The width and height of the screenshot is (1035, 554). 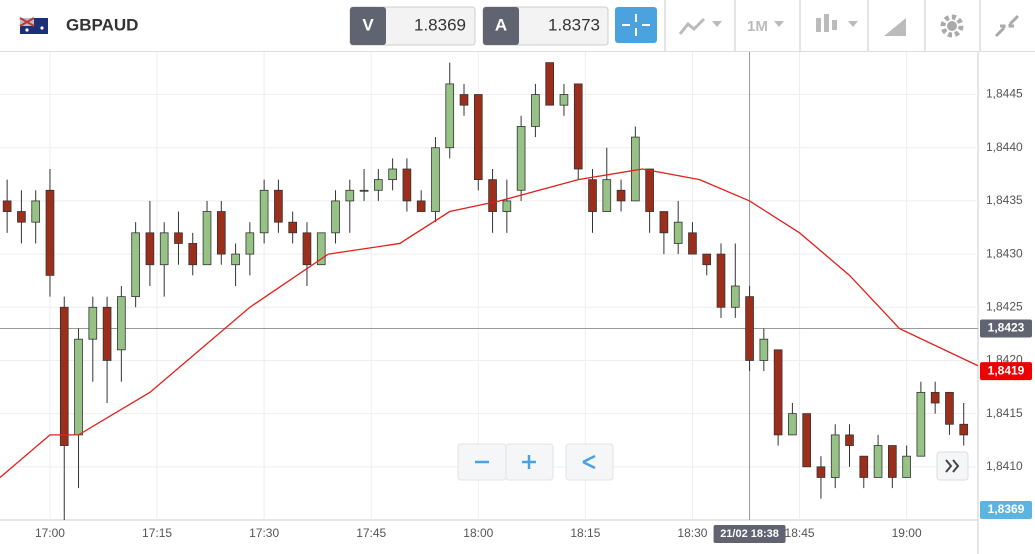 What do you see at coordinates (368, 24) in the screenshot?
I see `bid-label: V` at bounding box center [368, 24].